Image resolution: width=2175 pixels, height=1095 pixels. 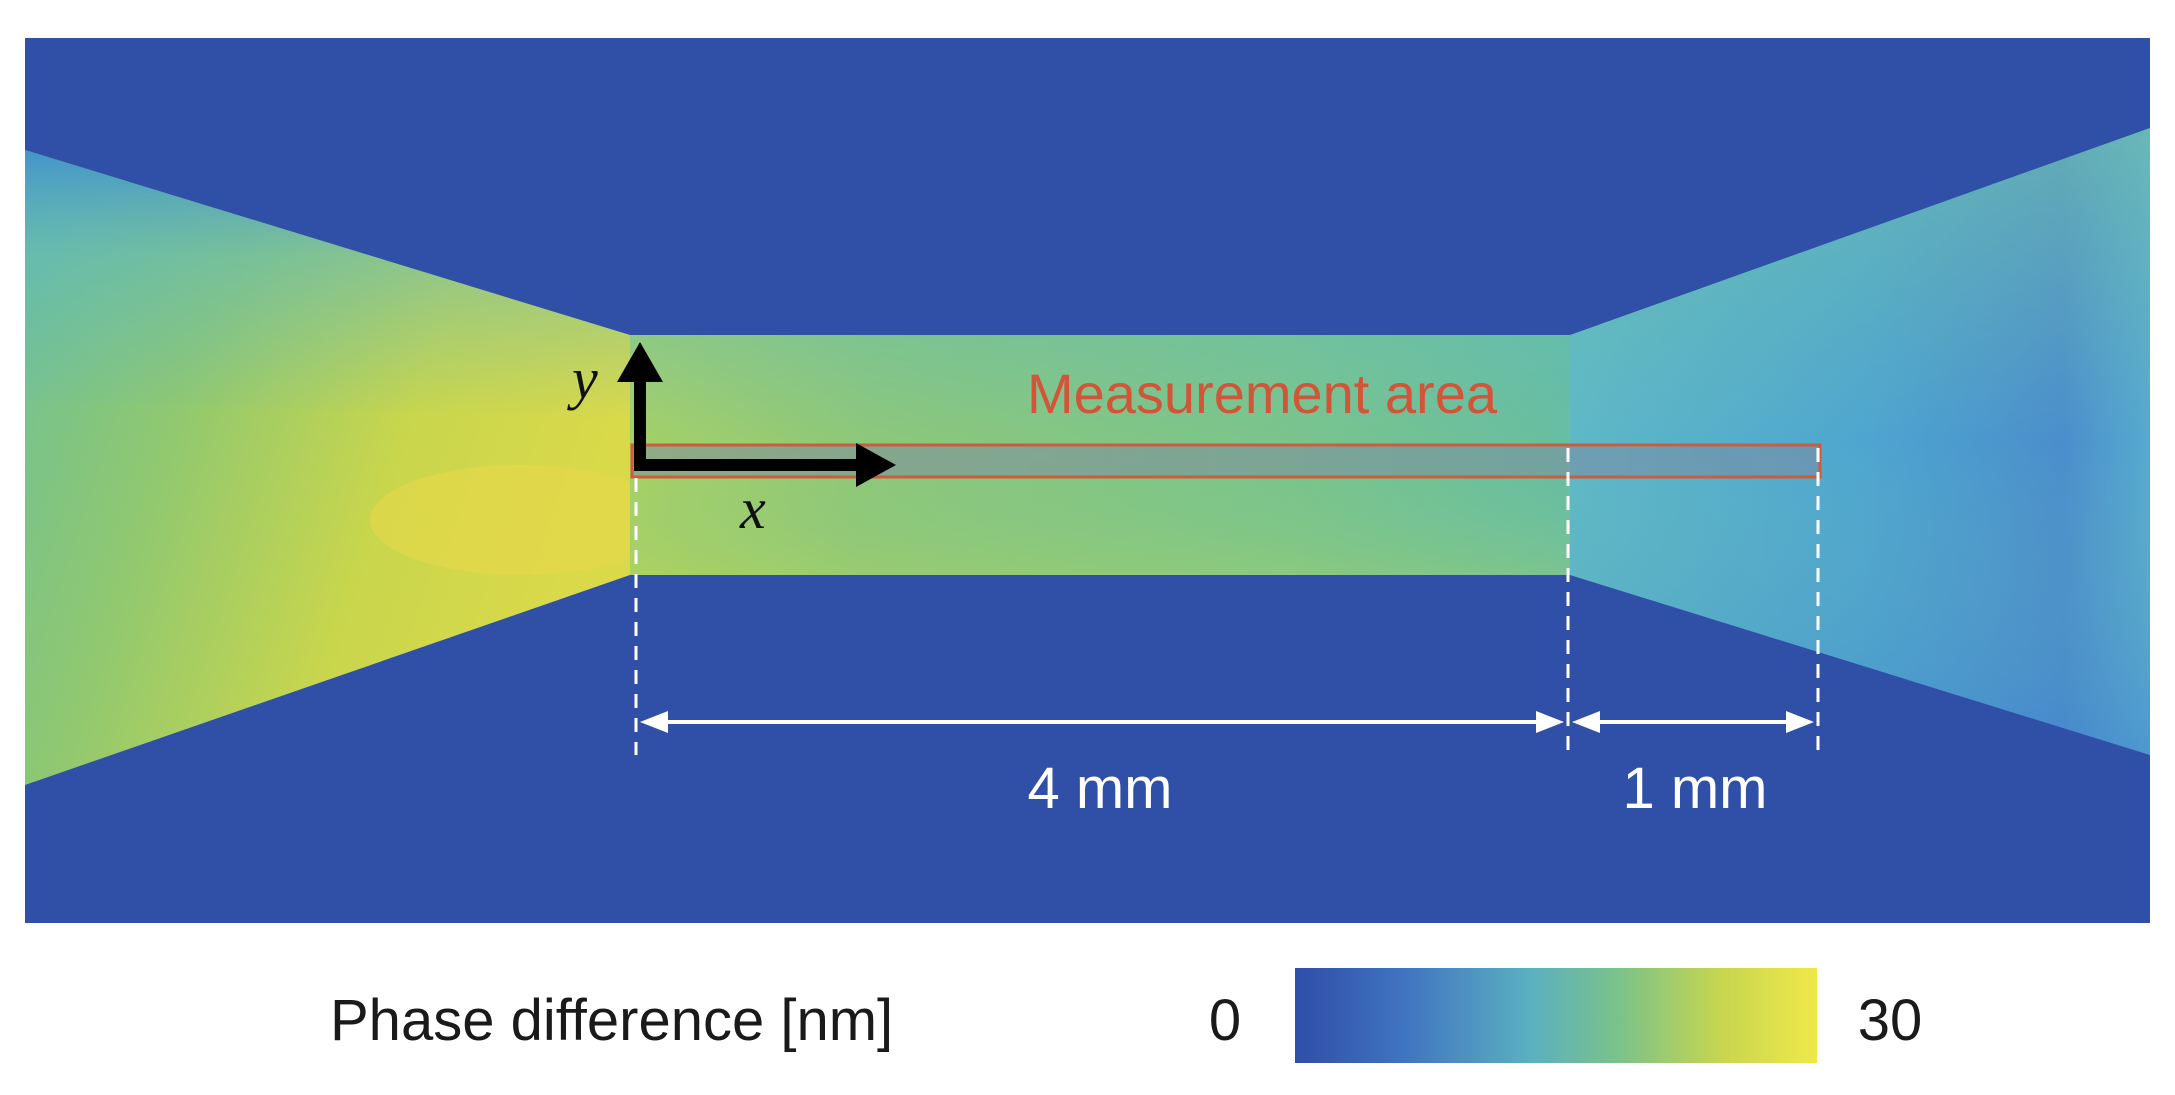 I want to click on measurement-area-label: Measurement area, so click(x=1262, y=393).